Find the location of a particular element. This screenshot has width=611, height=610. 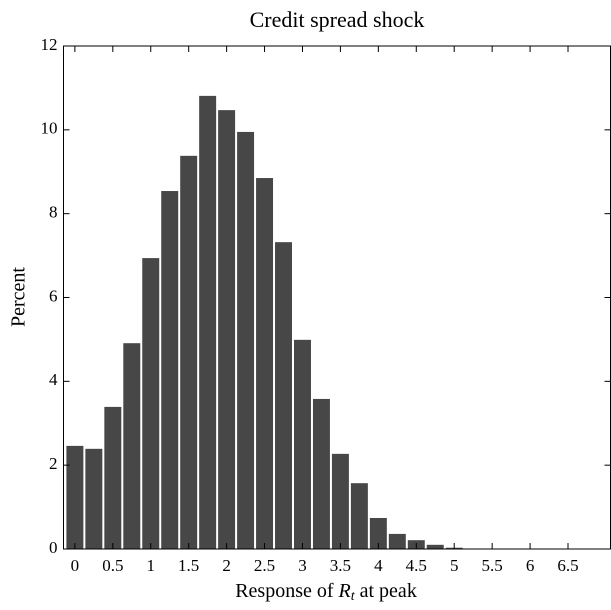

y-tick-label: 4 is located at coordinates (53, 379).